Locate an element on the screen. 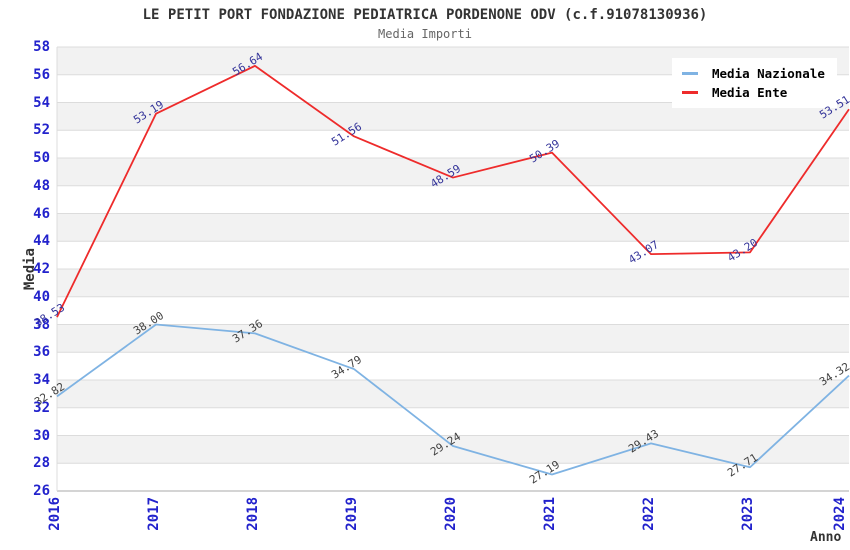  x-tick-label: 2024 is located at coordinates (840, 514).